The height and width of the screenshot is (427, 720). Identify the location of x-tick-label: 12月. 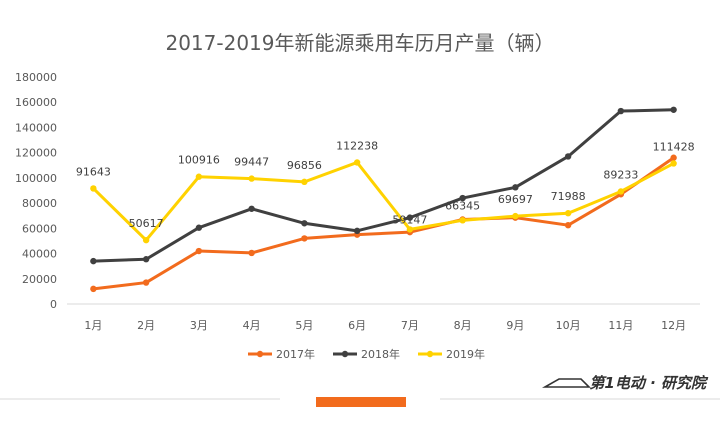
(673, 325).